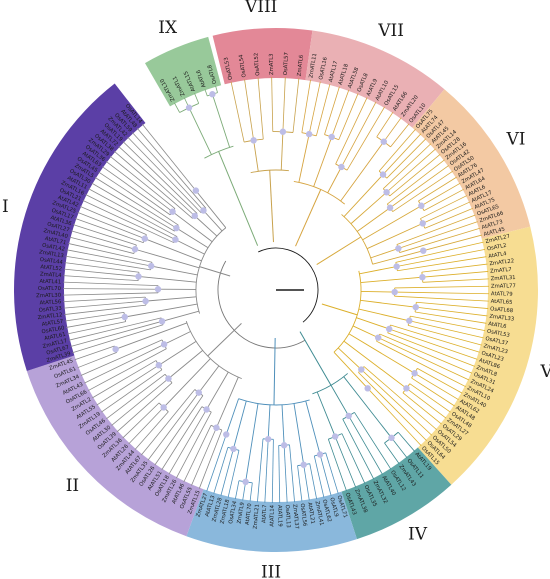 This screenshot has width=550, height=579. What do you see at coordinates (228, 69) in the screenshot?
I see `leaf-label: OsATL53` at bounding box center [228, 69].